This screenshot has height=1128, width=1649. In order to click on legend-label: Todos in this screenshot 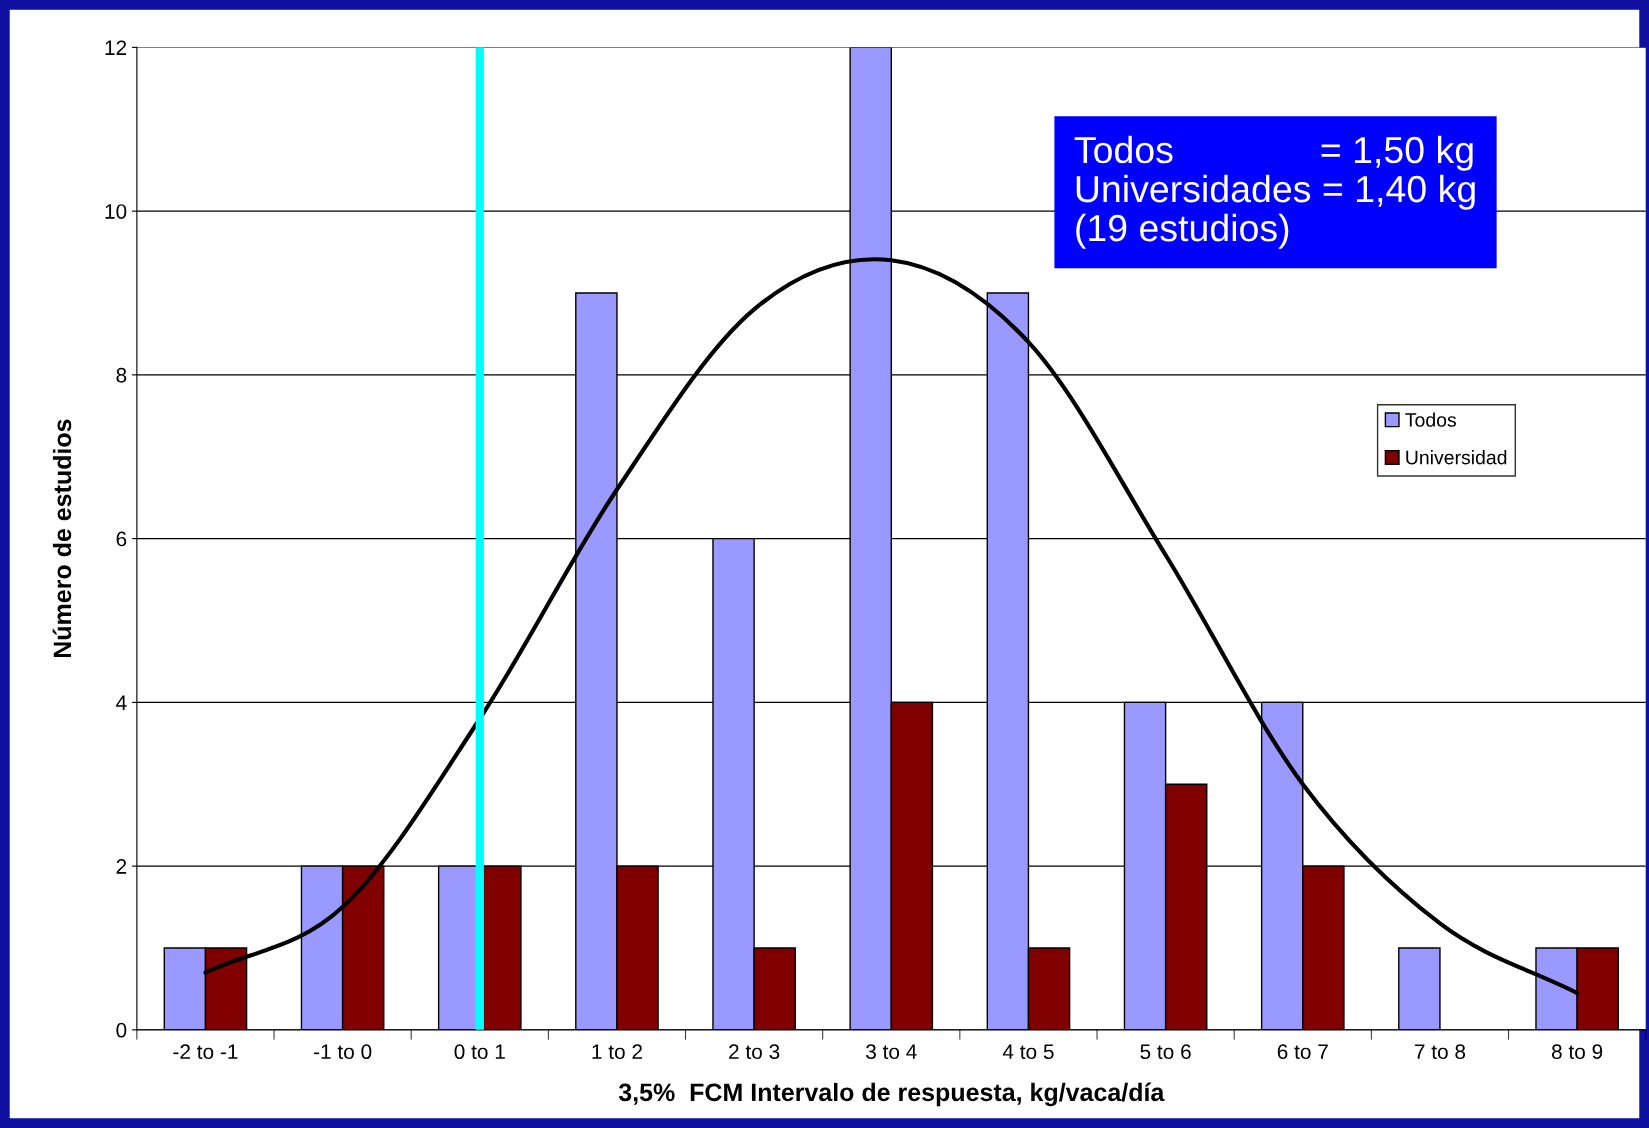, I will do `click(1431, 419)`.